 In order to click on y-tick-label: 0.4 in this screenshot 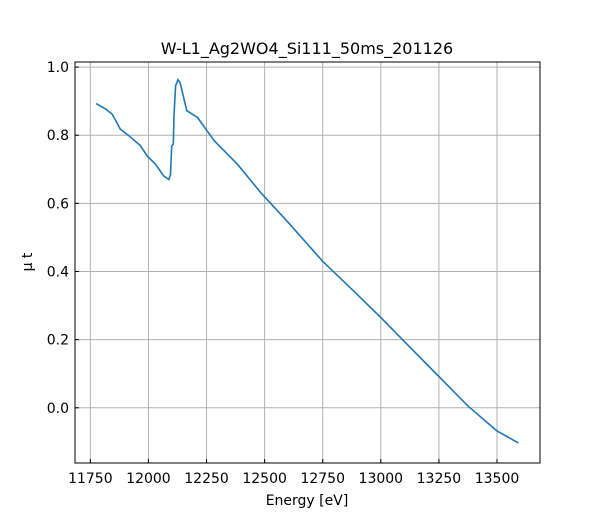, I will do `click(58, 273)`.